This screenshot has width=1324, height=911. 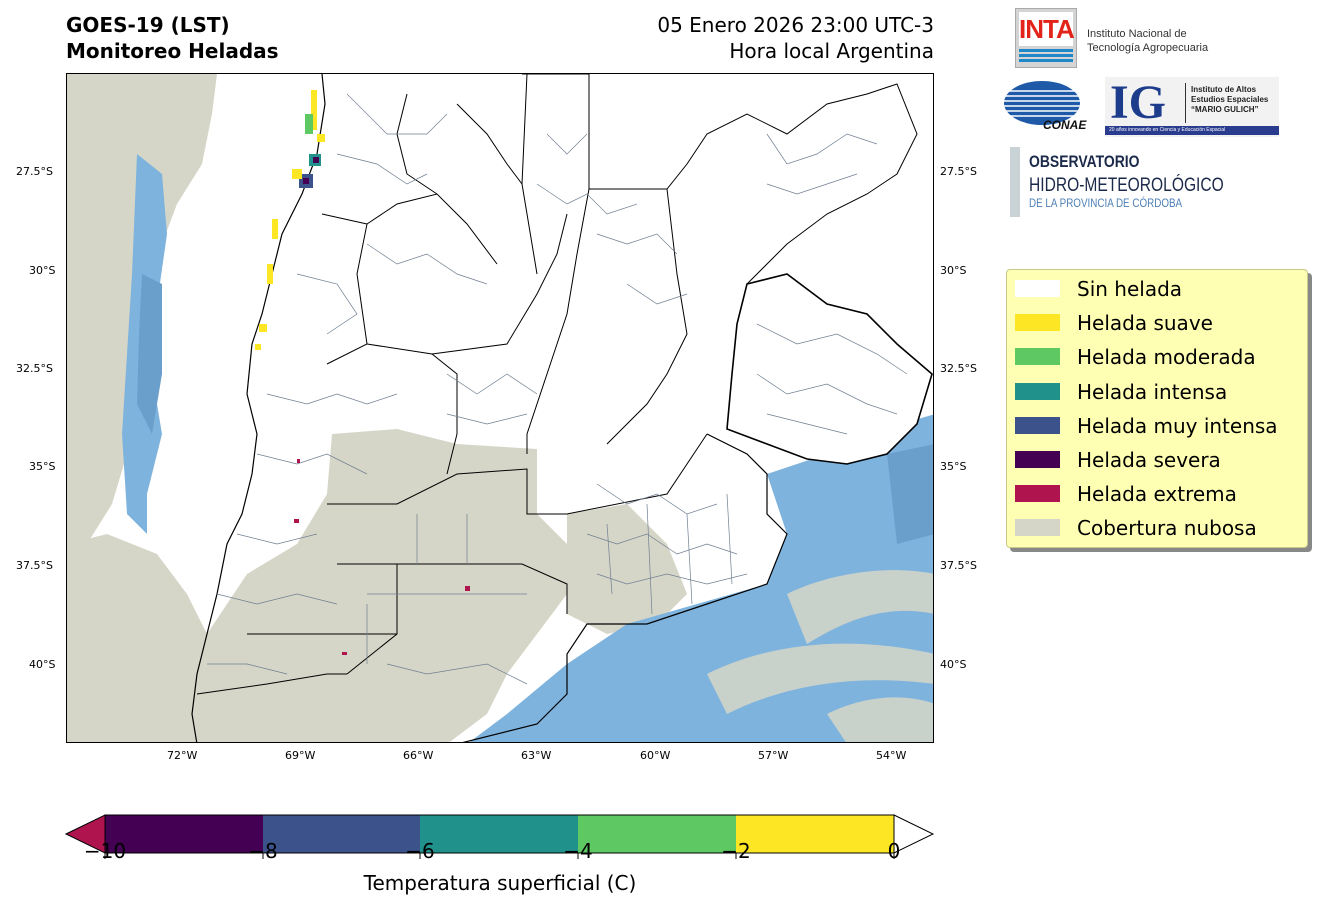 I want to click on colorbar-frame, so click(x=499, y=834).